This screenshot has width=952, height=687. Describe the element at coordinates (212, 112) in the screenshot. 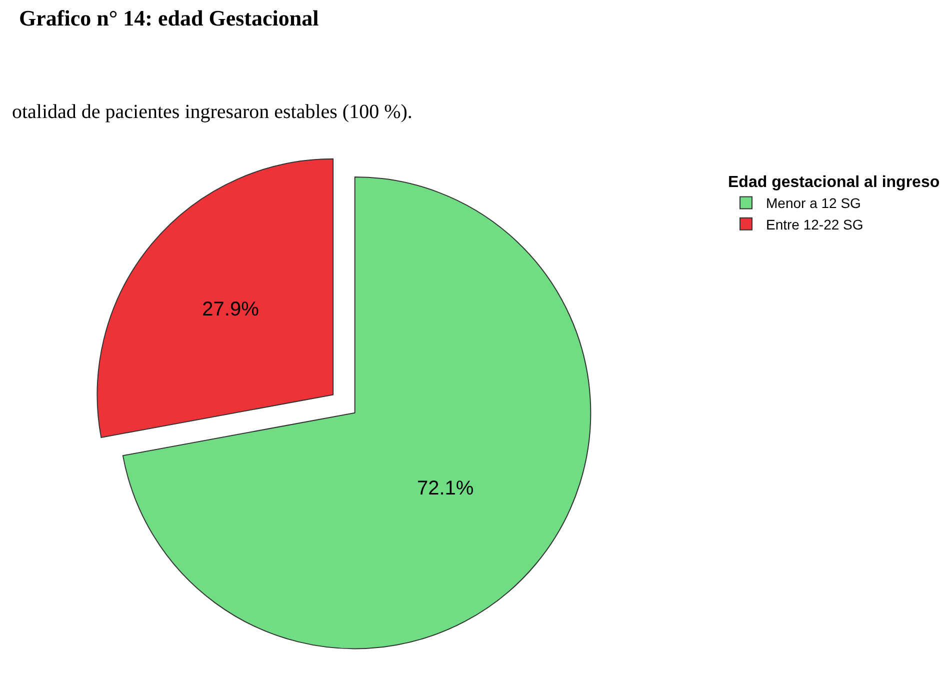

I see `text: otalidad de pacientes ingresaron estables (100 %).` at that location.